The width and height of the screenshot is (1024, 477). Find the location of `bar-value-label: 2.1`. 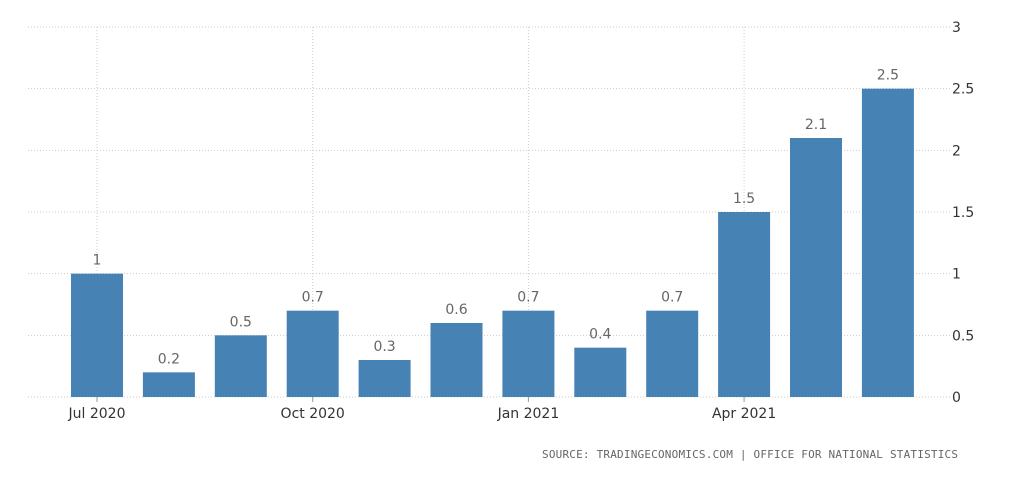

bar-value-label: 2.1 is located at coordinates (816, 125).